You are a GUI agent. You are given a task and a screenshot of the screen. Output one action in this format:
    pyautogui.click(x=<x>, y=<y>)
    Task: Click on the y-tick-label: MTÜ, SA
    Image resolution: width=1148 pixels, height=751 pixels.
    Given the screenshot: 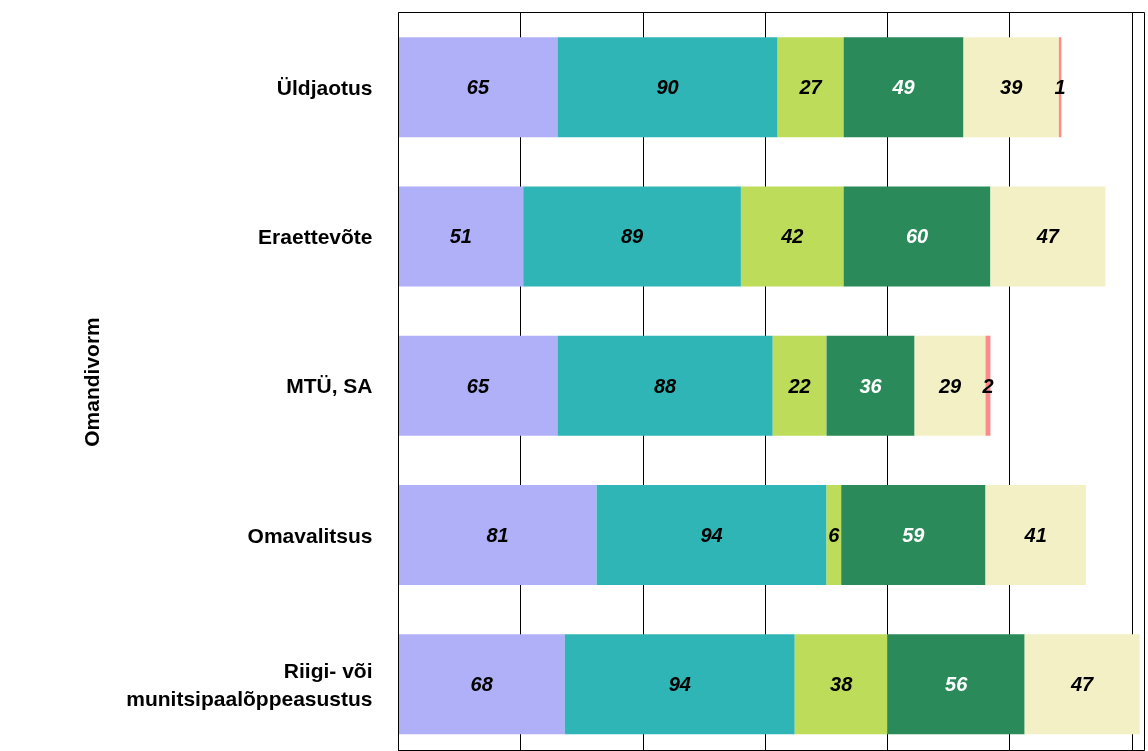 What is the action you would take?
    pyautogui.click(x=329, y=386)
    